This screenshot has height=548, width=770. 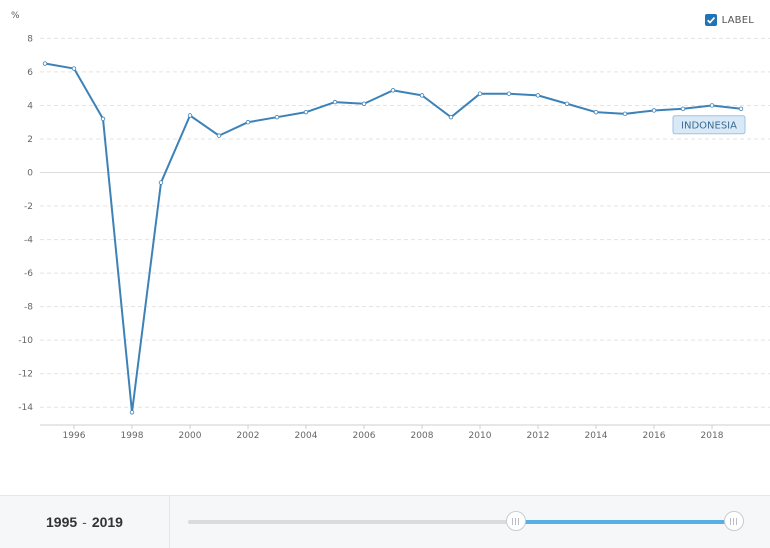 I want to click on year-range-slider, so click(x=466, y=522).